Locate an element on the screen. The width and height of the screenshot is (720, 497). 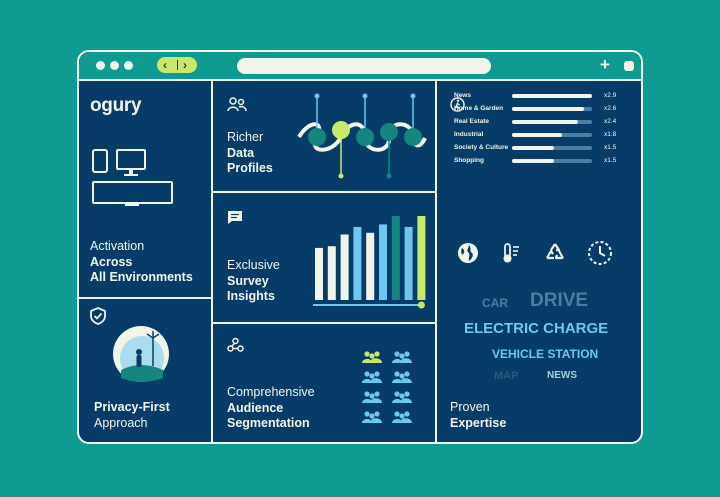
survey-bar-chart is located at coordinates (369, 262).